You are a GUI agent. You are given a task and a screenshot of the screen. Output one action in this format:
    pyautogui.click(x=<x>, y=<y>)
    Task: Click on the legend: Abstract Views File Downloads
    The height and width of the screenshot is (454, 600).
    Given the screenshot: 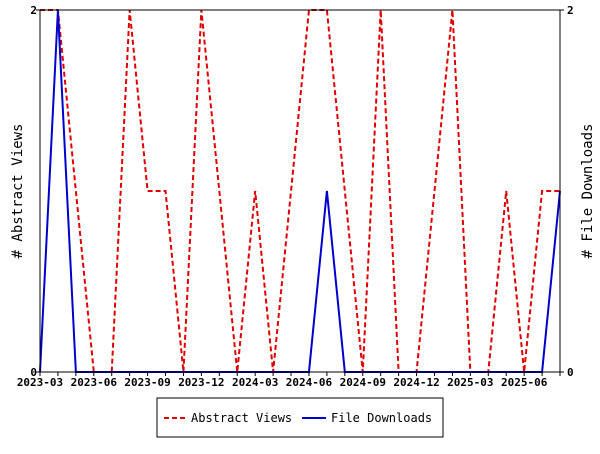 What is the action you would take?
    pyautogui.click(x=300, y=417)
    